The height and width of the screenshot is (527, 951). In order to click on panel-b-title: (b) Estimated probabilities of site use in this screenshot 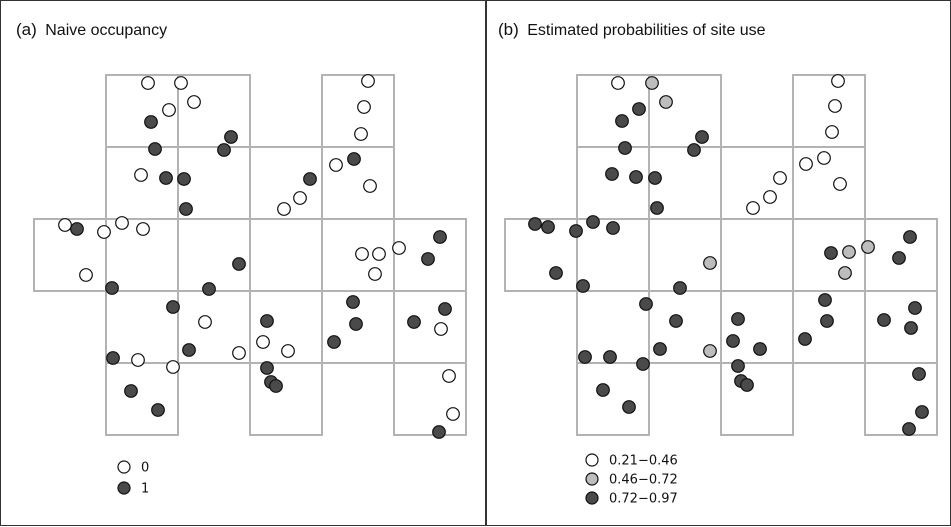, I will do `click(632, 30)`.